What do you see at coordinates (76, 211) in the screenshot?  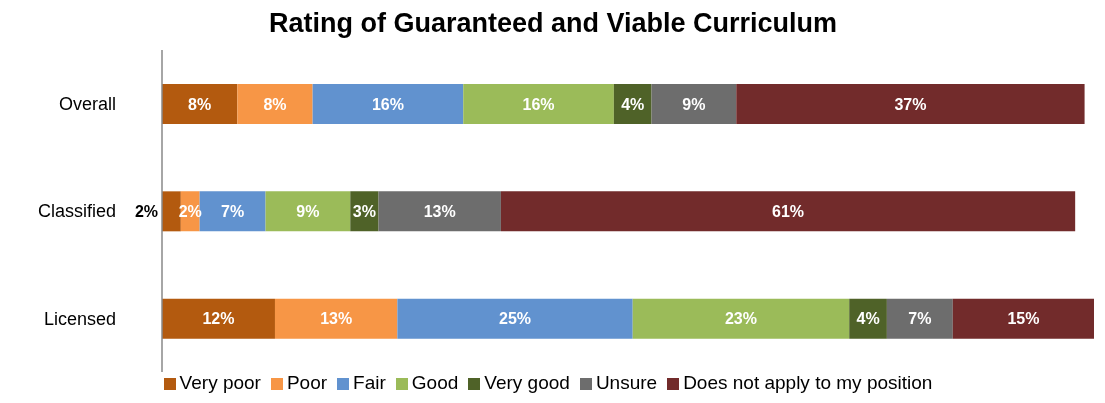 I see `y-tick-label: Classified` at bounding box center [76, 211].